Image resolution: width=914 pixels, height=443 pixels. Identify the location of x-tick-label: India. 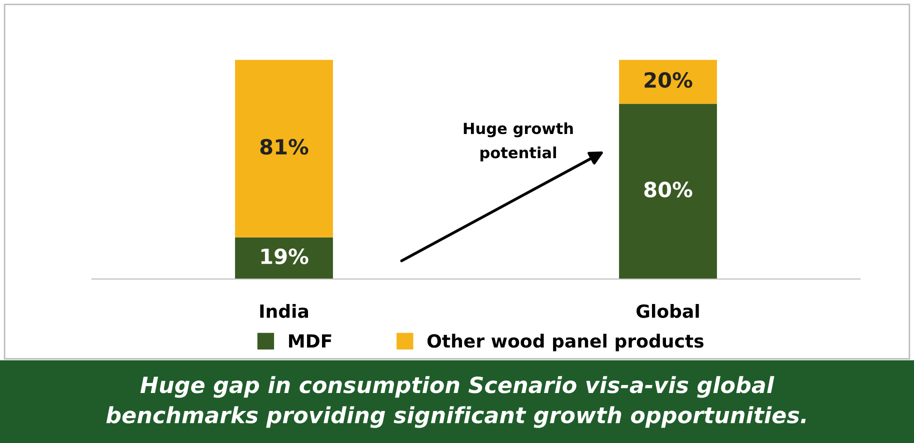
(284, 311).